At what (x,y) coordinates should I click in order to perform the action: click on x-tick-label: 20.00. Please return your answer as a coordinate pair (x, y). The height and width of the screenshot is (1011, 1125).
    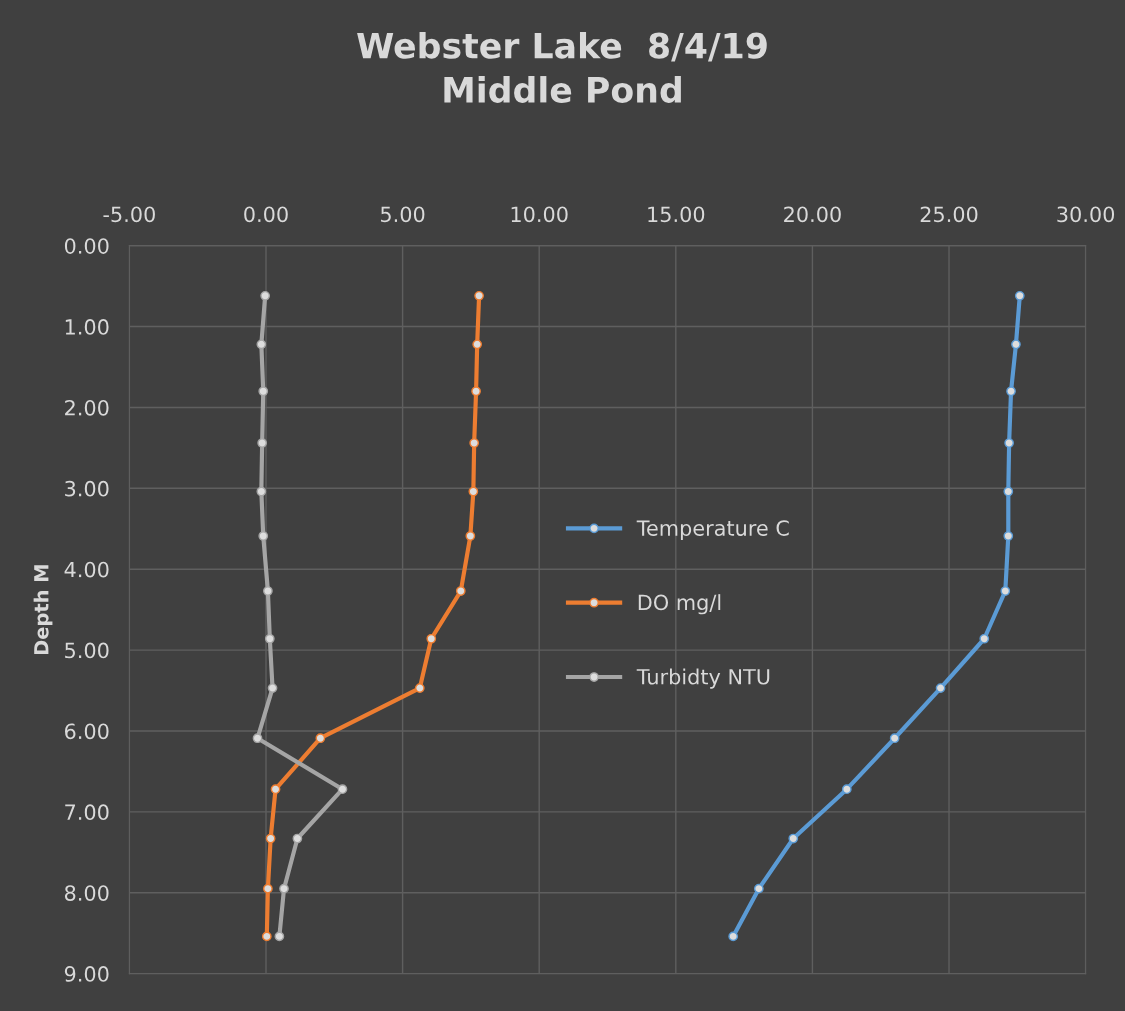
    Looking at the image, I should click on (812, 214).